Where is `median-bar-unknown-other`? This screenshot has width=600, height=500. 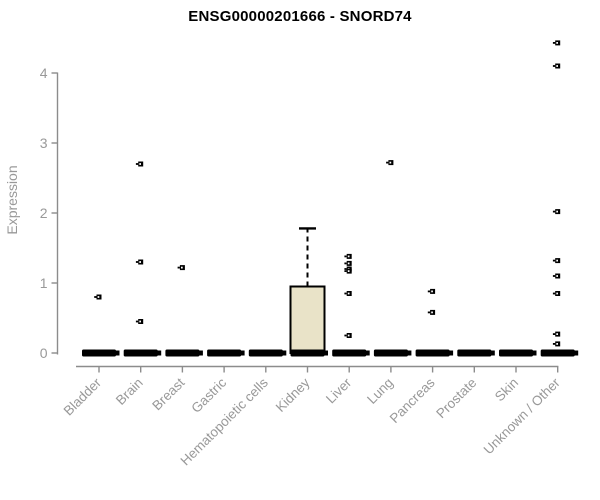 median-bar-unknown-other is located at coordinates (557, 353).